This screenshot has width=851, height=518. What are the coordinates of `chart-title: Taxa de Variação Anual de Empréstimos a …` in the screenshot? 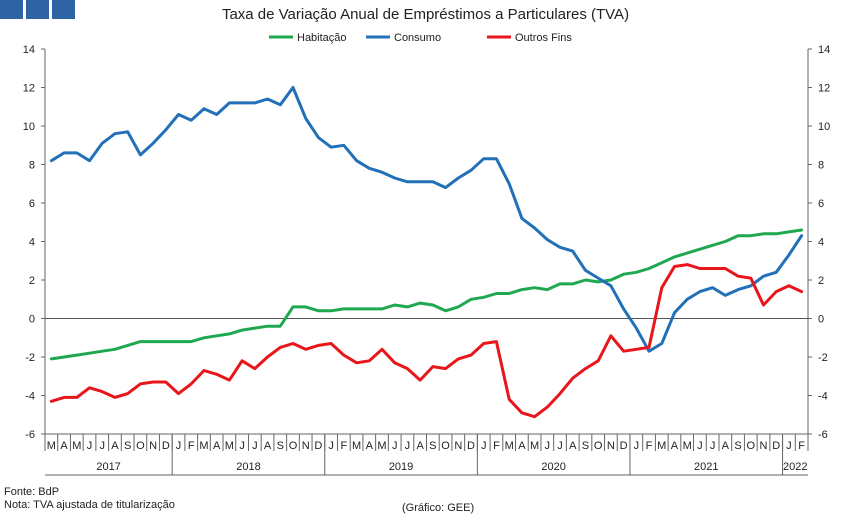 It's located at (425, 14).